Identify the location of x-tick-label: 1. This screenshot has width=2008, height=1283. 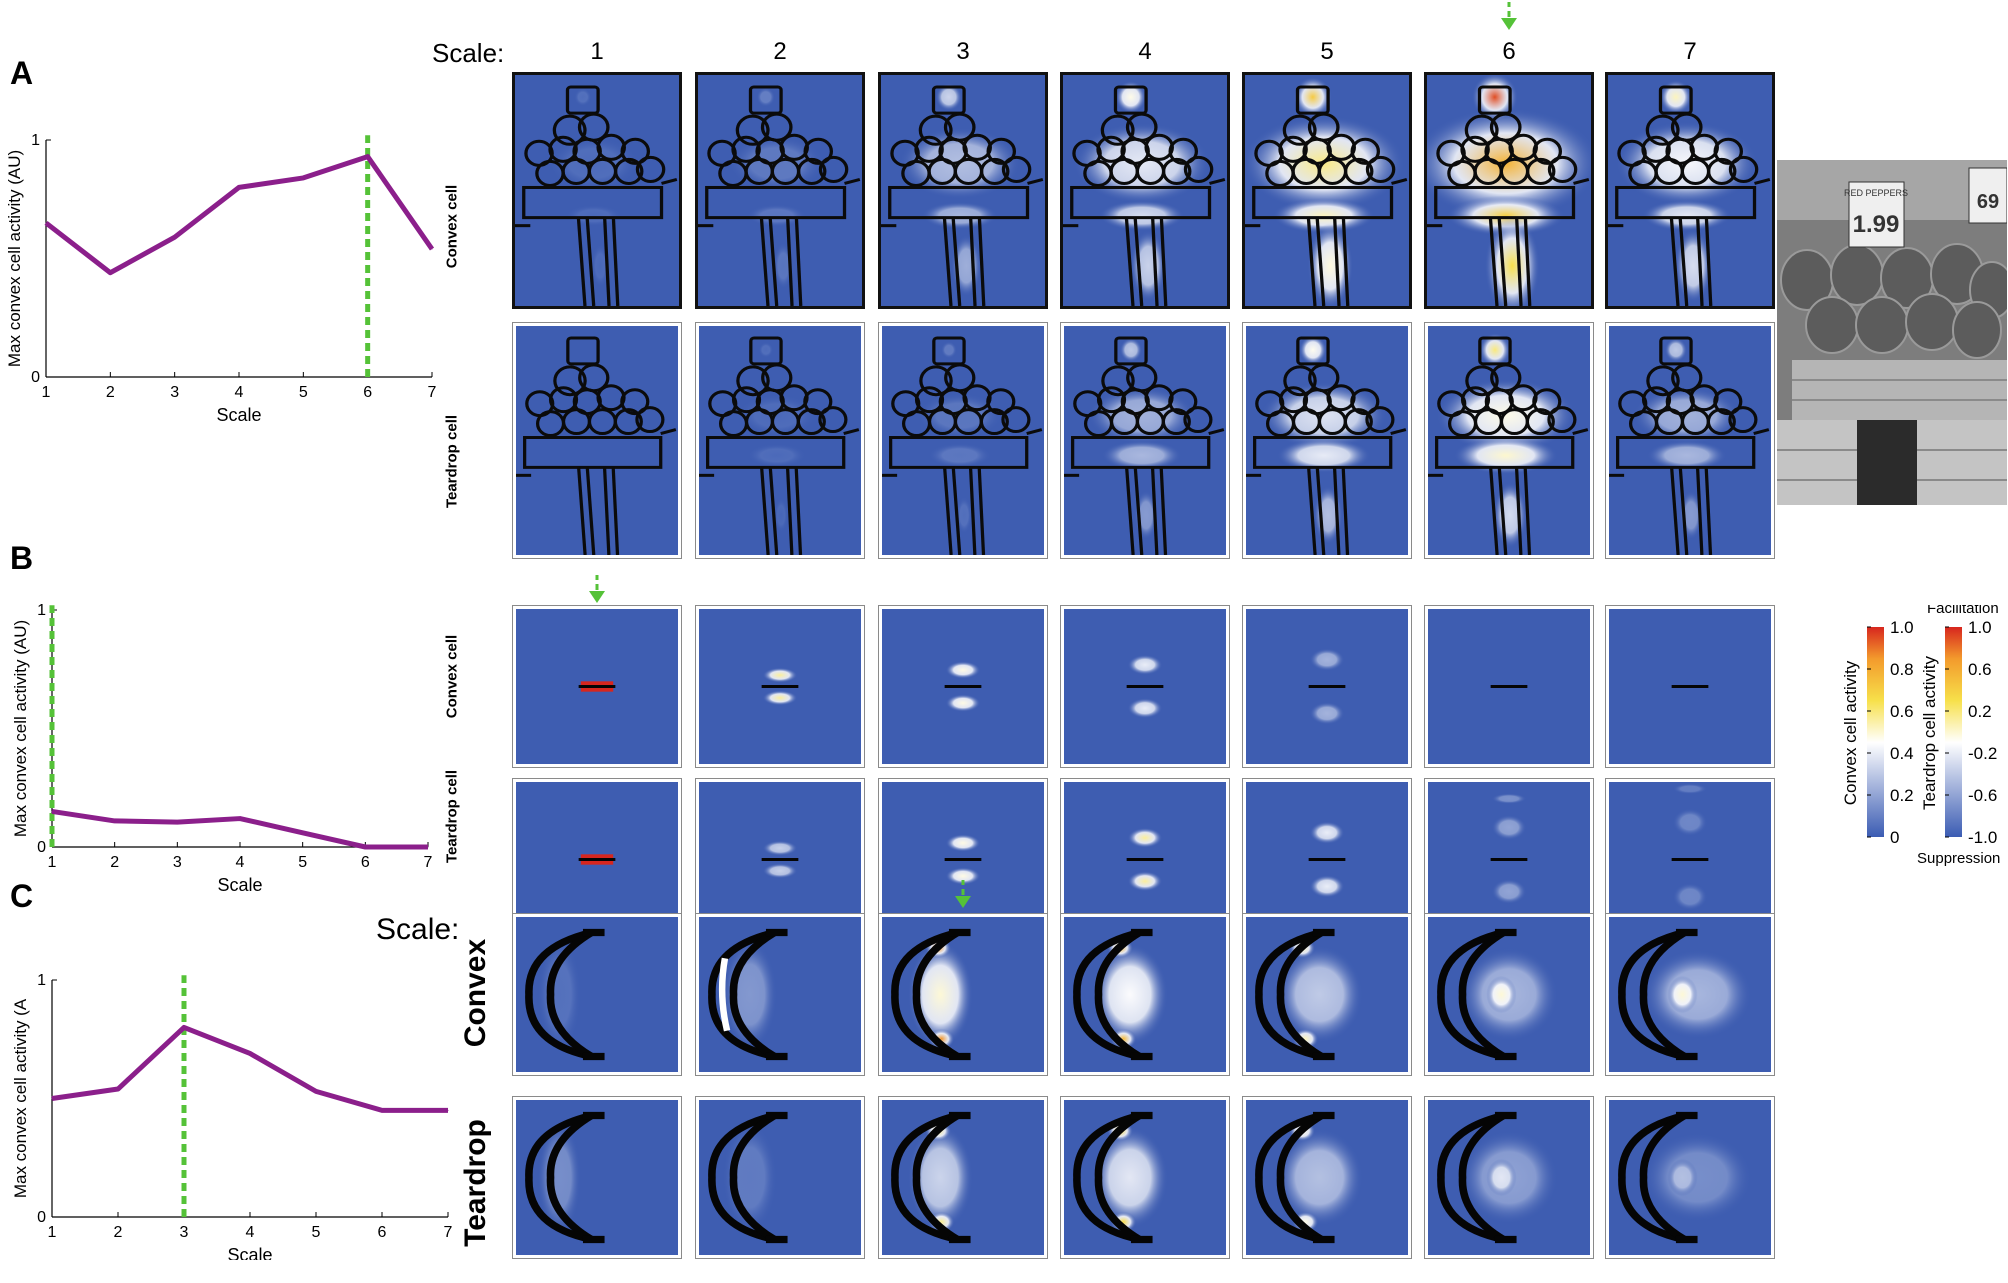
(46, 392).